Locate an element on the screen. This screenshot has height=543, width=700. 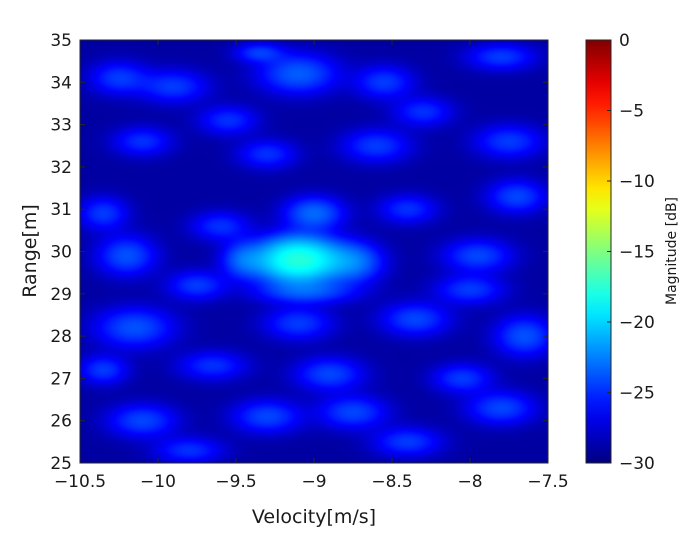
colorbar: 0 −5 −10 −15 −20 −25 −30 is located at coordinates (620, 252).